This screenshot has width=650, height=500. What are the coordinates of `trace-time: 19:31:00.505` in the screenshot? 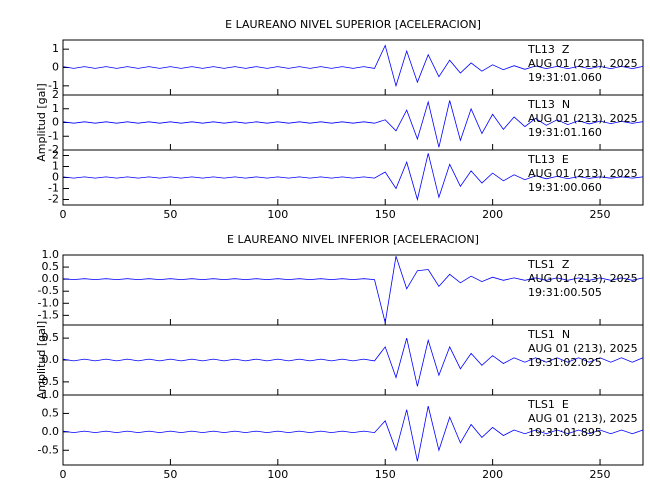 It's located at (565, 292).